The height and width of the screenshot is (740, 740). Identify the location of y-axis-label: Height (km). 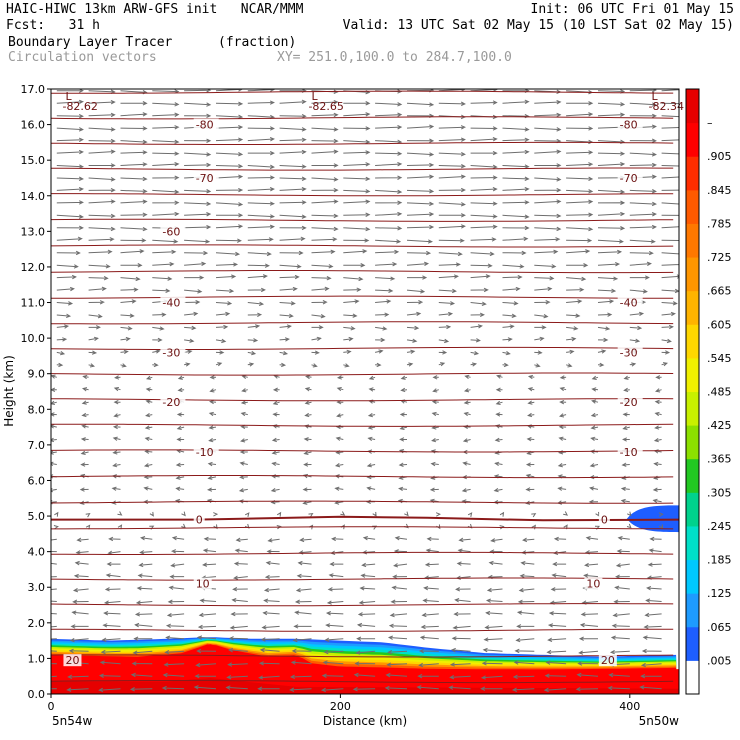
(9, 390).